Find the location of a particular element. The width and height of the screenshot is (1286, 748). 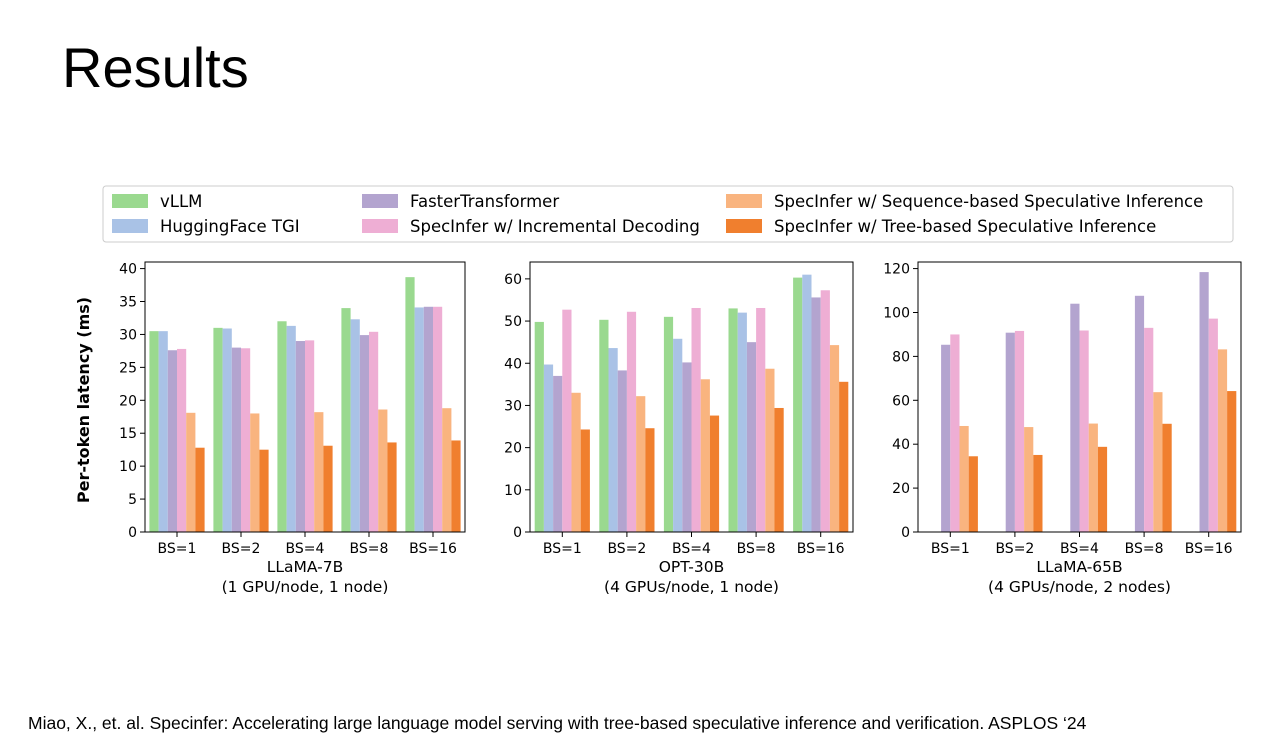

y-tick-label: 15 is located at coordinates (128, 434).